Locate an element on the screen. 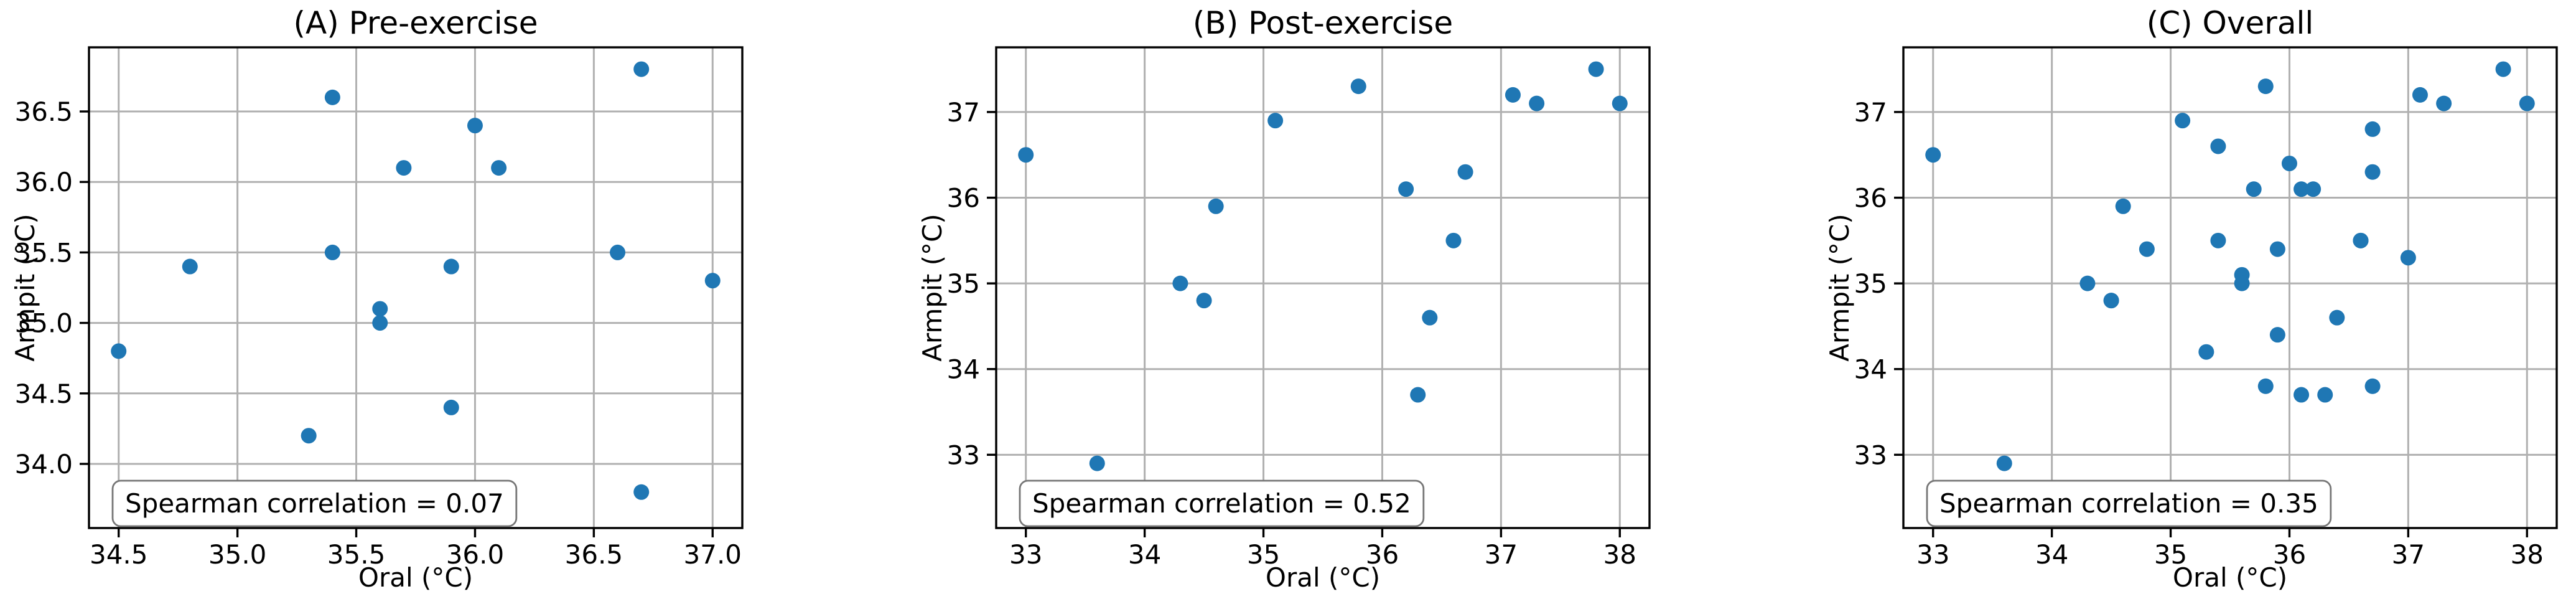 The image size is (2576, 604). y-tick-label: 36.0 is located at coordinates (44, 182).